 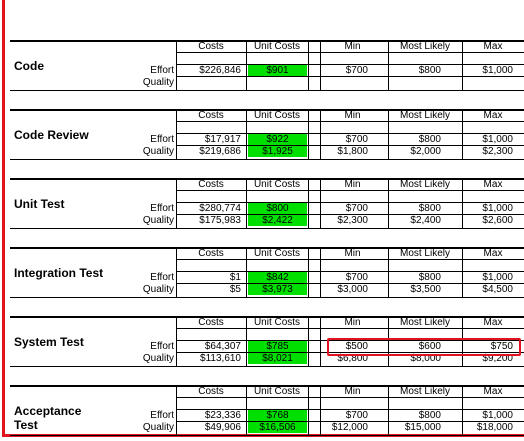 I want to click on effort-costs: $23,336, so click(x=222, y=415).